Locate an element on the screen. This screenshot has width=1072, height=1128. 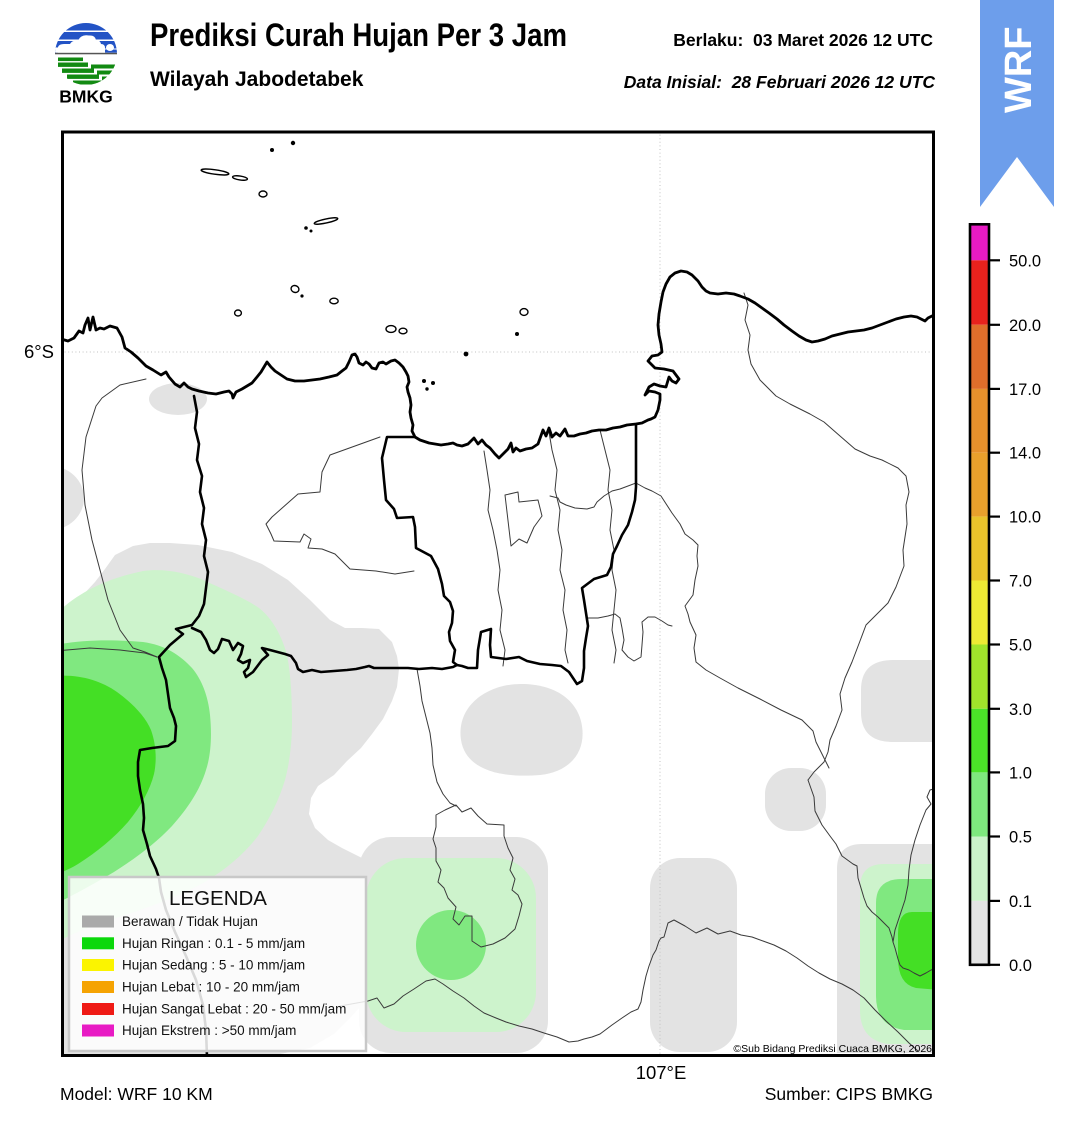
svg-text: Berawan / Tidak Hujan is located at coordinates (190, 921).